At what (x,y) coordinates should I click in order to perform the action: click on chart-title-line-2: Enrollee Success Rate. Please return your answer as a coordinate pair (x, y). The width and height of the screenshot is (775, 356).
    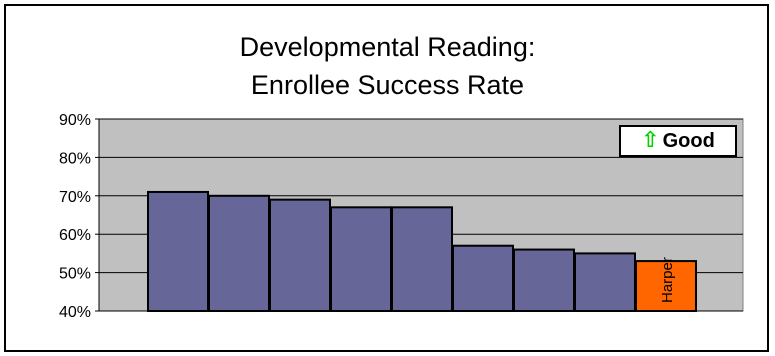
    Looking at the image, I should click on (387, 85).